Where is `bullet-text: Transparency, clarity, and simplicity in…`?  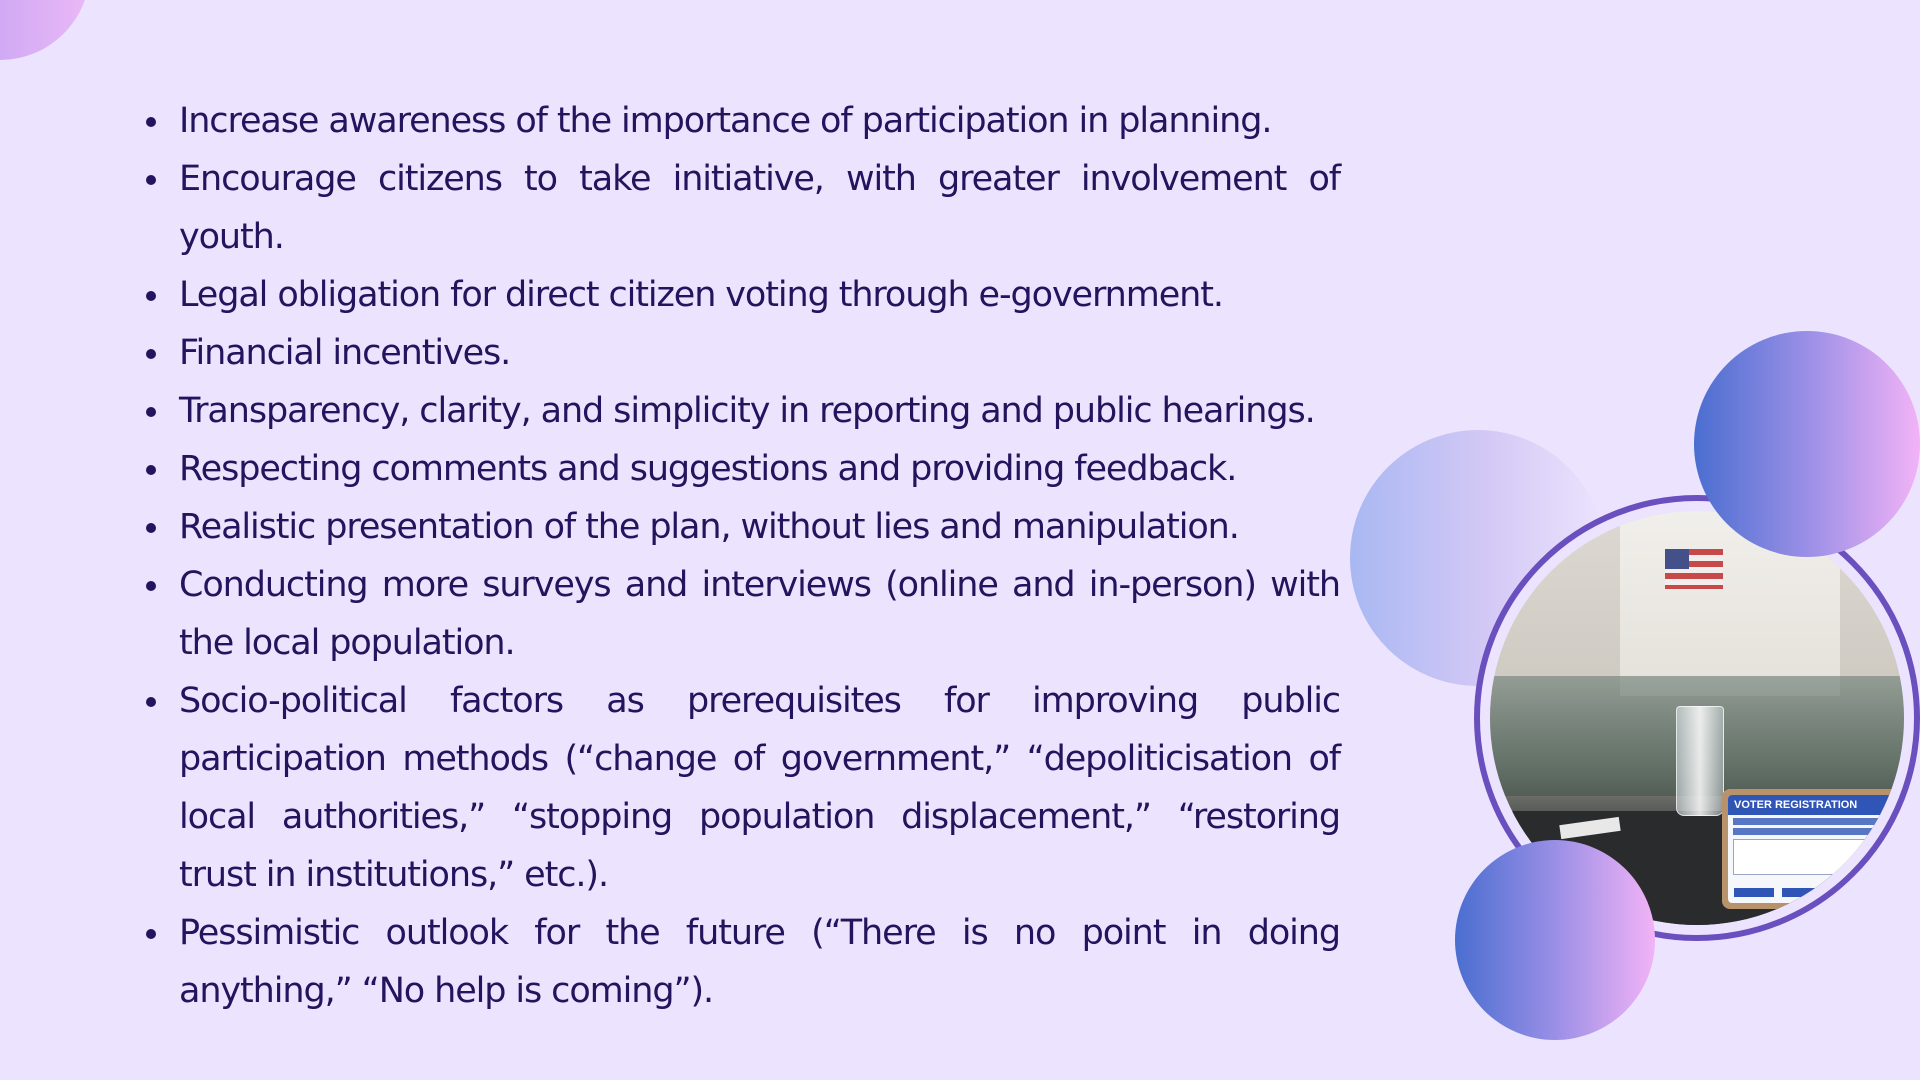
bullet-text: Transparency, clarity, and simplicity in… is located at coordinates (747, 411).